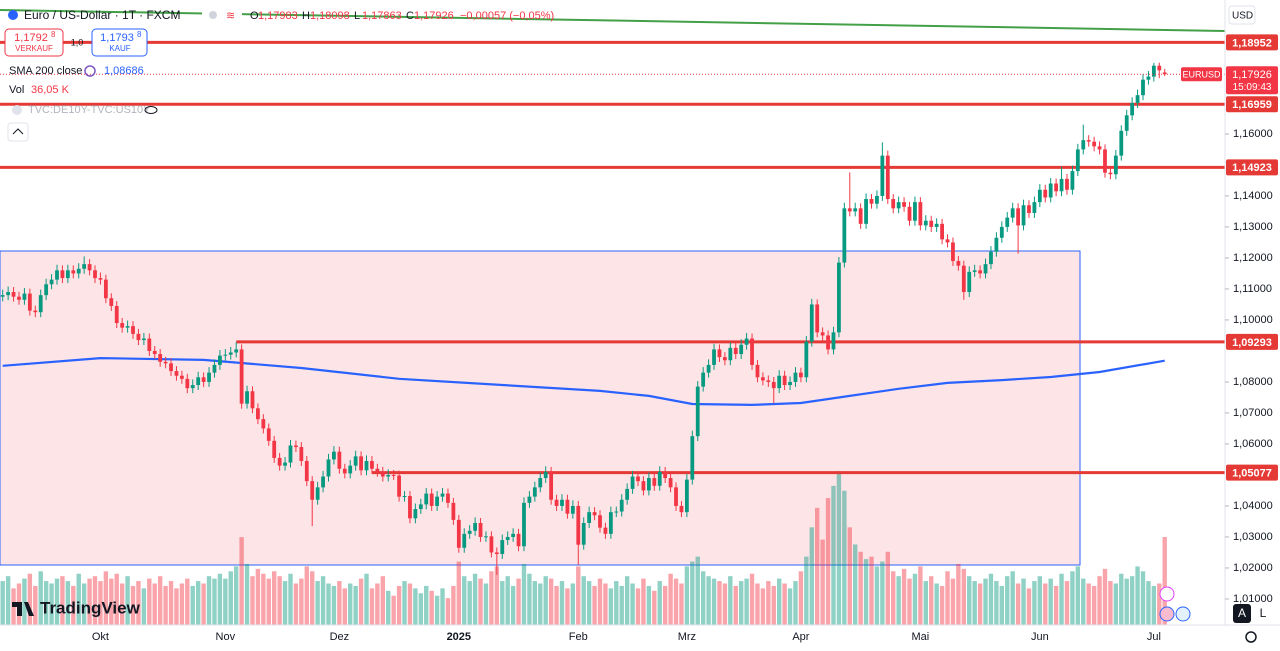 This screenshot has width=1280, height=651. I want to click on y-tick-label: 1,02000, so click(1253, 568).